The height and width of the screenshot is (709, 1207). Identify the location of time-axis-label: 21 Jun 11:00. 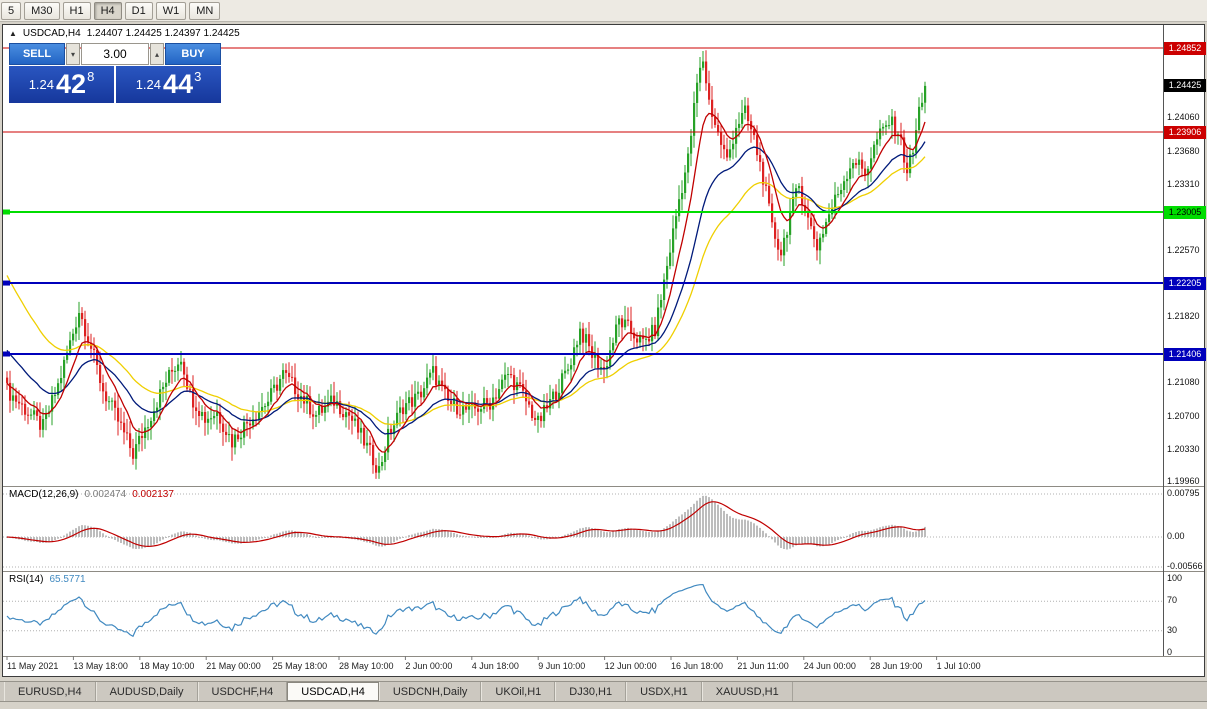
(763, 666).